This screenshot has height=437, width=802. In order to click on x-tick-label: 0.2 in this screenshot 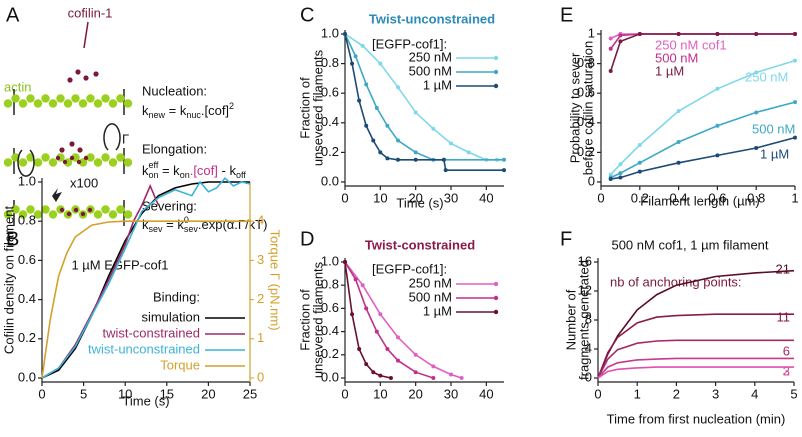, I will do `click(640, 197)`.